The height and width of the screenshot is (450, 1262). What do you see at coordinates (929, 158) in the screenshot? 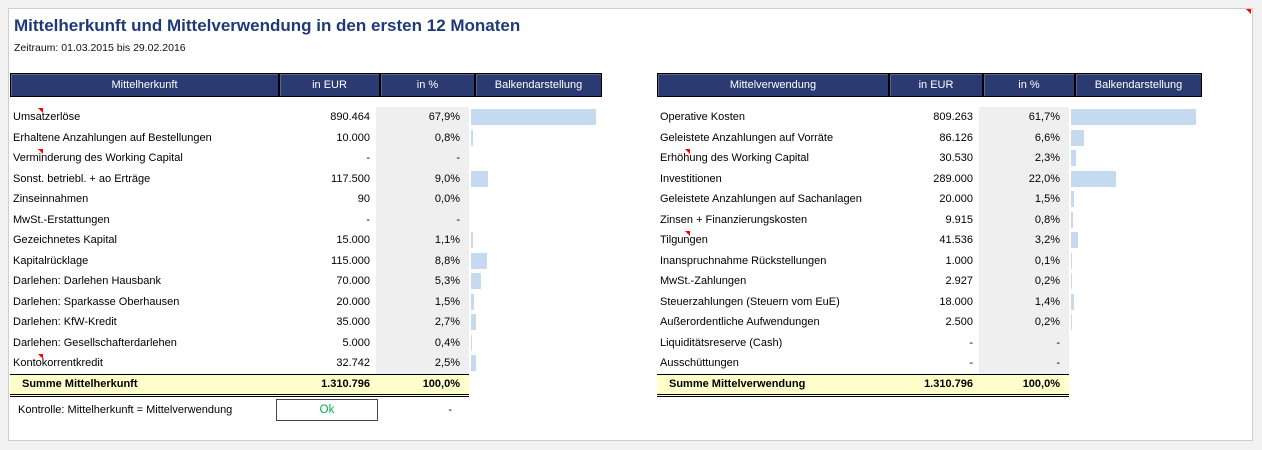
I see `table-row: Erhöhung des Working Capital 30.530 2,3%` at bounding box center [929, 158].